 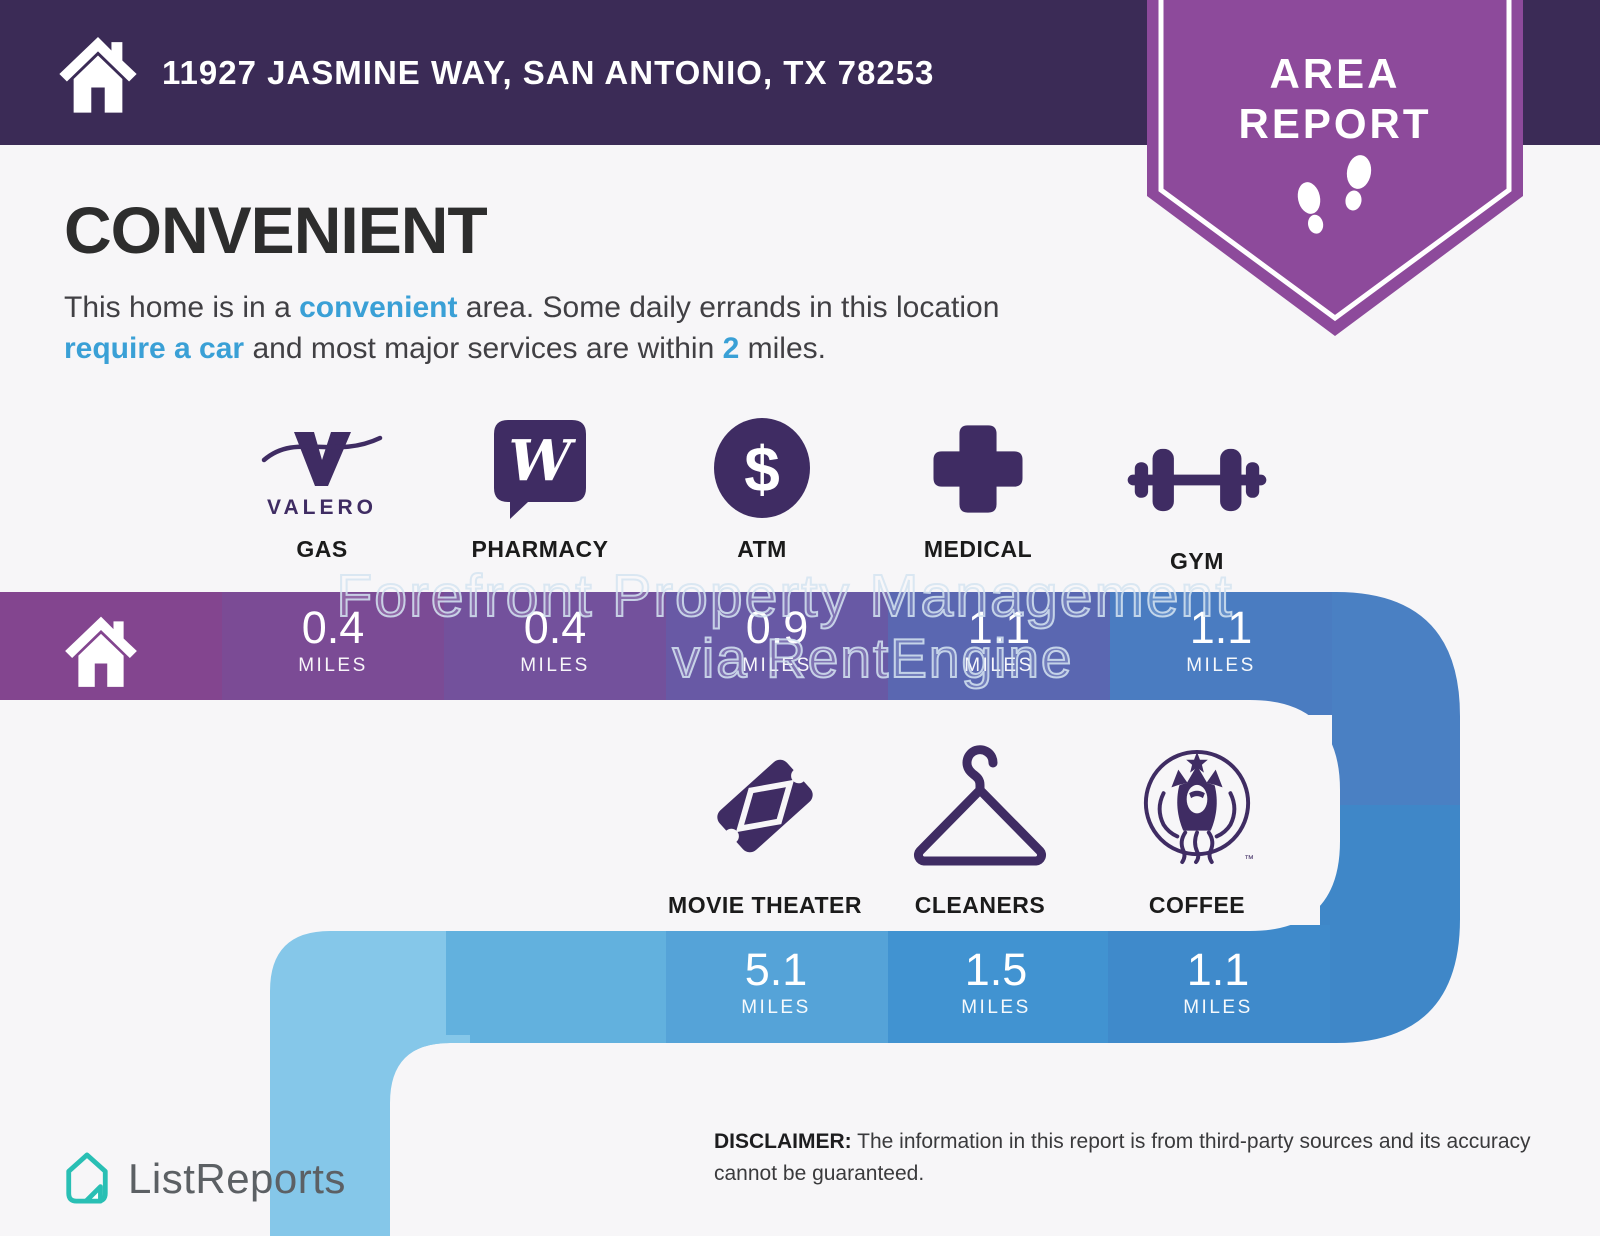 What do you see at coordinates (776, 969) in the screenshot?
I see `distance-value: 5.1` at bounding box center [776, 969].